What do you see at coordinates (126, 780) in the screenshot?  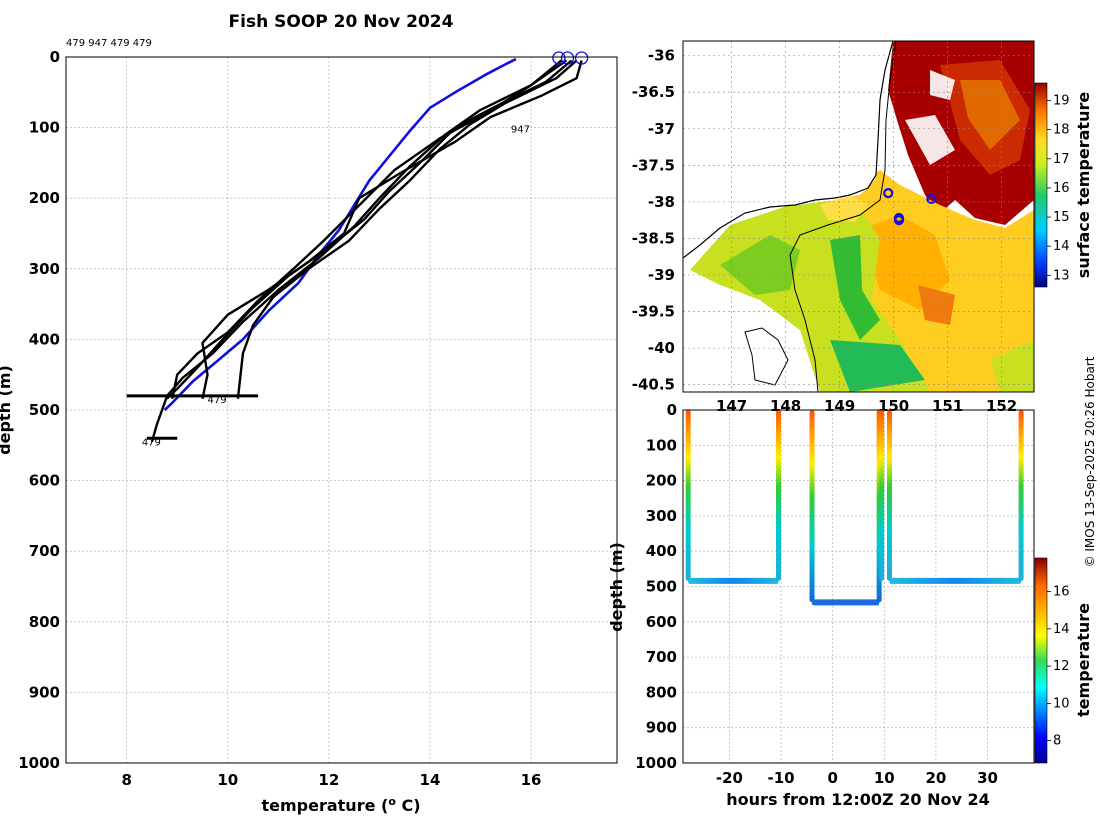 I see `left-x-tick: 8` at bounding box center [126, 780].